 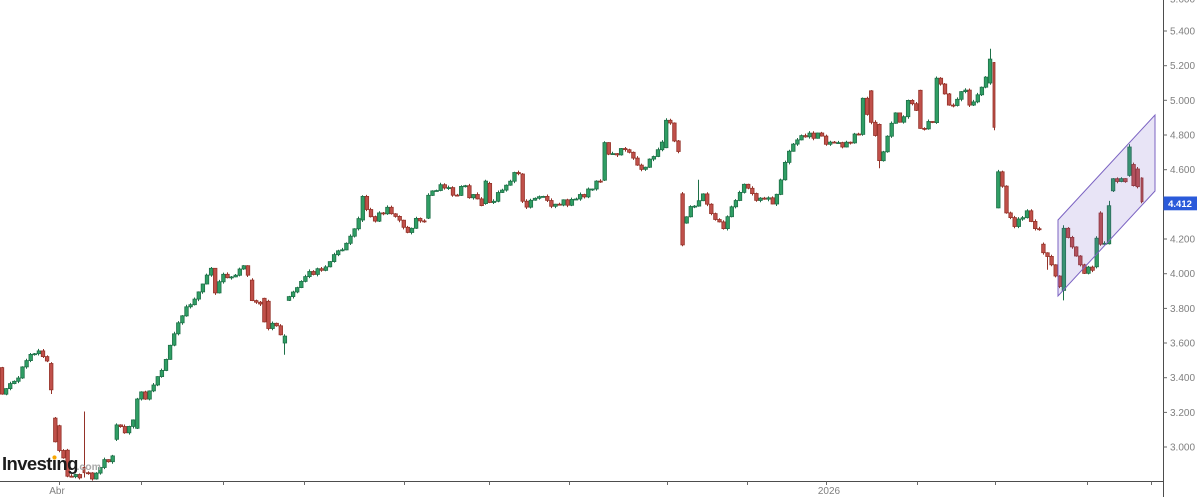 I want to click on svg-text: 3.800, so click(x=1182, y=309).